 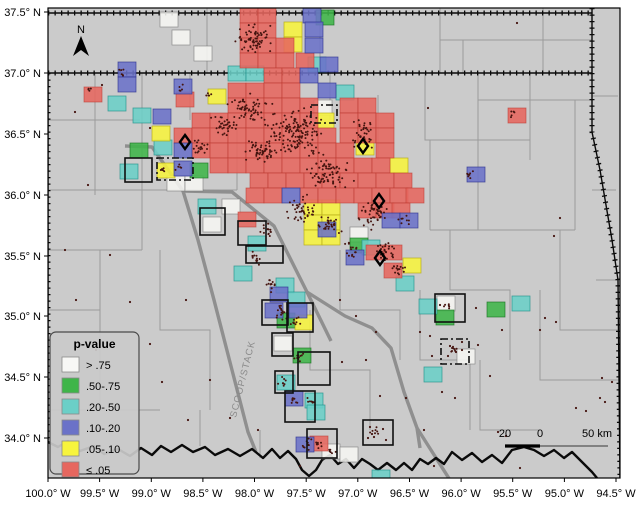 What do you see at coordinates (307, 494) in the screenshot?
I see `lon-label: 97.5° W` at bounding box center [307, 494].